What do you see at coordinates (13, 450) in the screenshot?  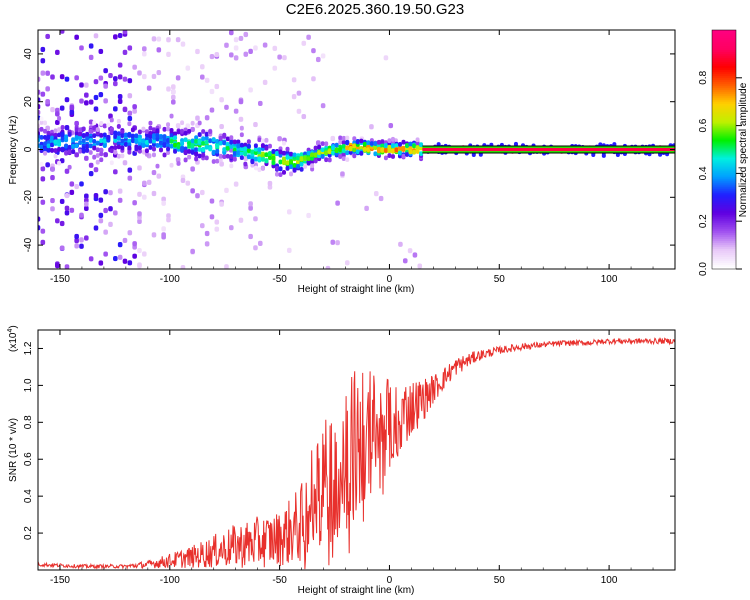 I see `snr-ylabel: SNR (10 * v/v)` at bounding box center [13, 450].